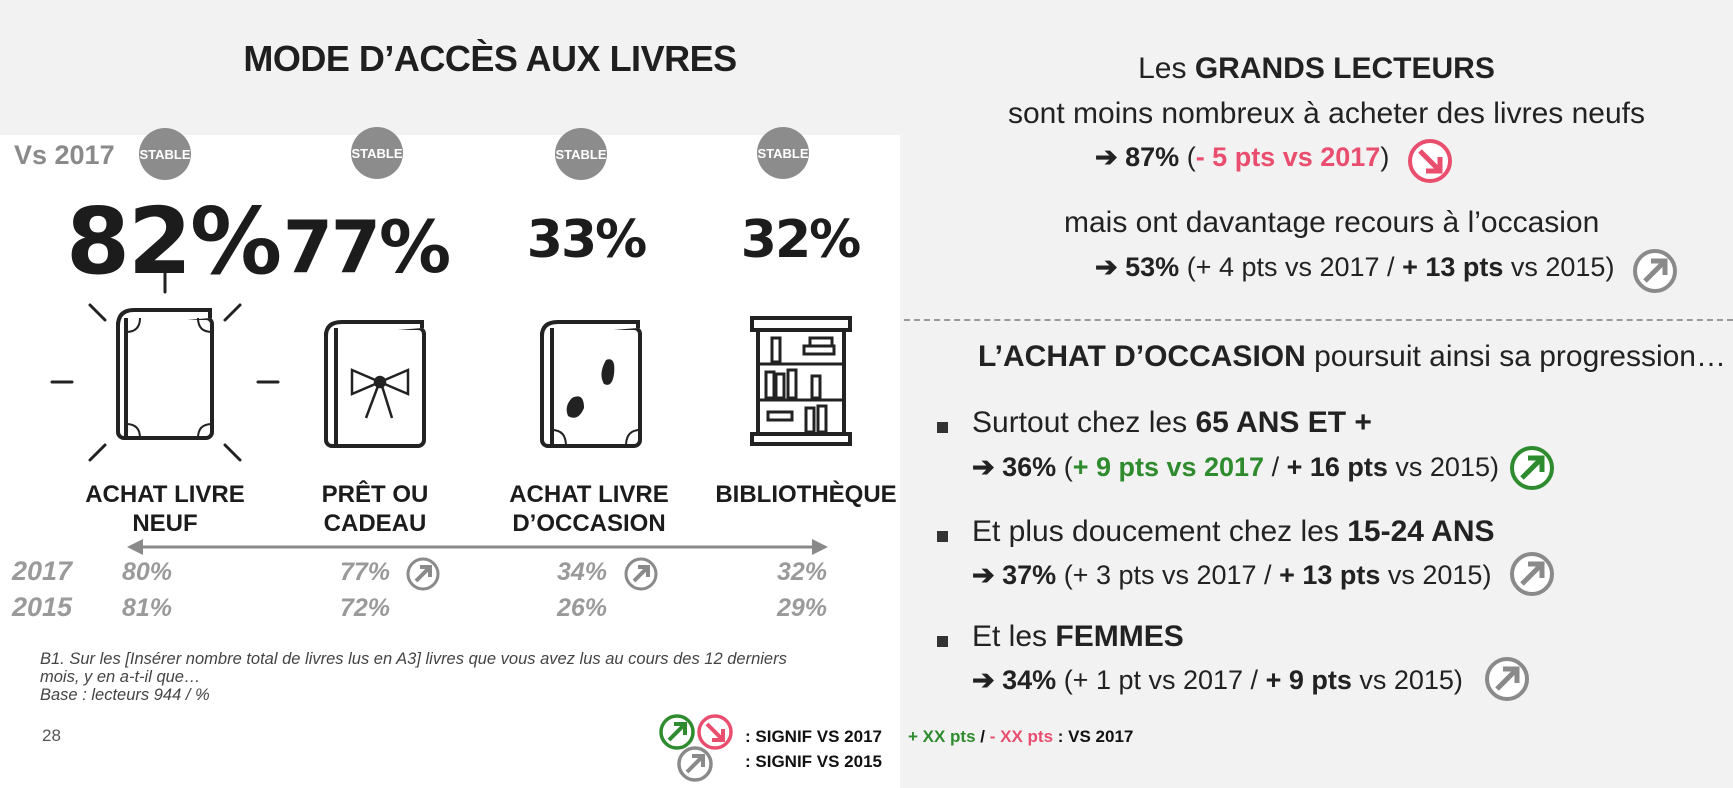 The width and height of the screenshot is (1733, 788). I want to click on bullet-65-ans: Surtout chez les 65 ANS ET +, so click(1172, 423).